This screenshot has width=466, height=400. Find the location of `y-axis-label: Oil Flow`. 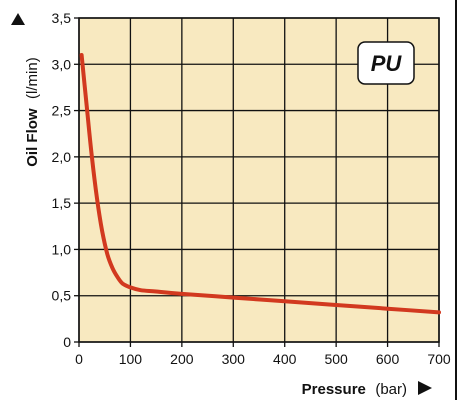

y-axis-label: Oil Flow is located at coordinates (32, 137).